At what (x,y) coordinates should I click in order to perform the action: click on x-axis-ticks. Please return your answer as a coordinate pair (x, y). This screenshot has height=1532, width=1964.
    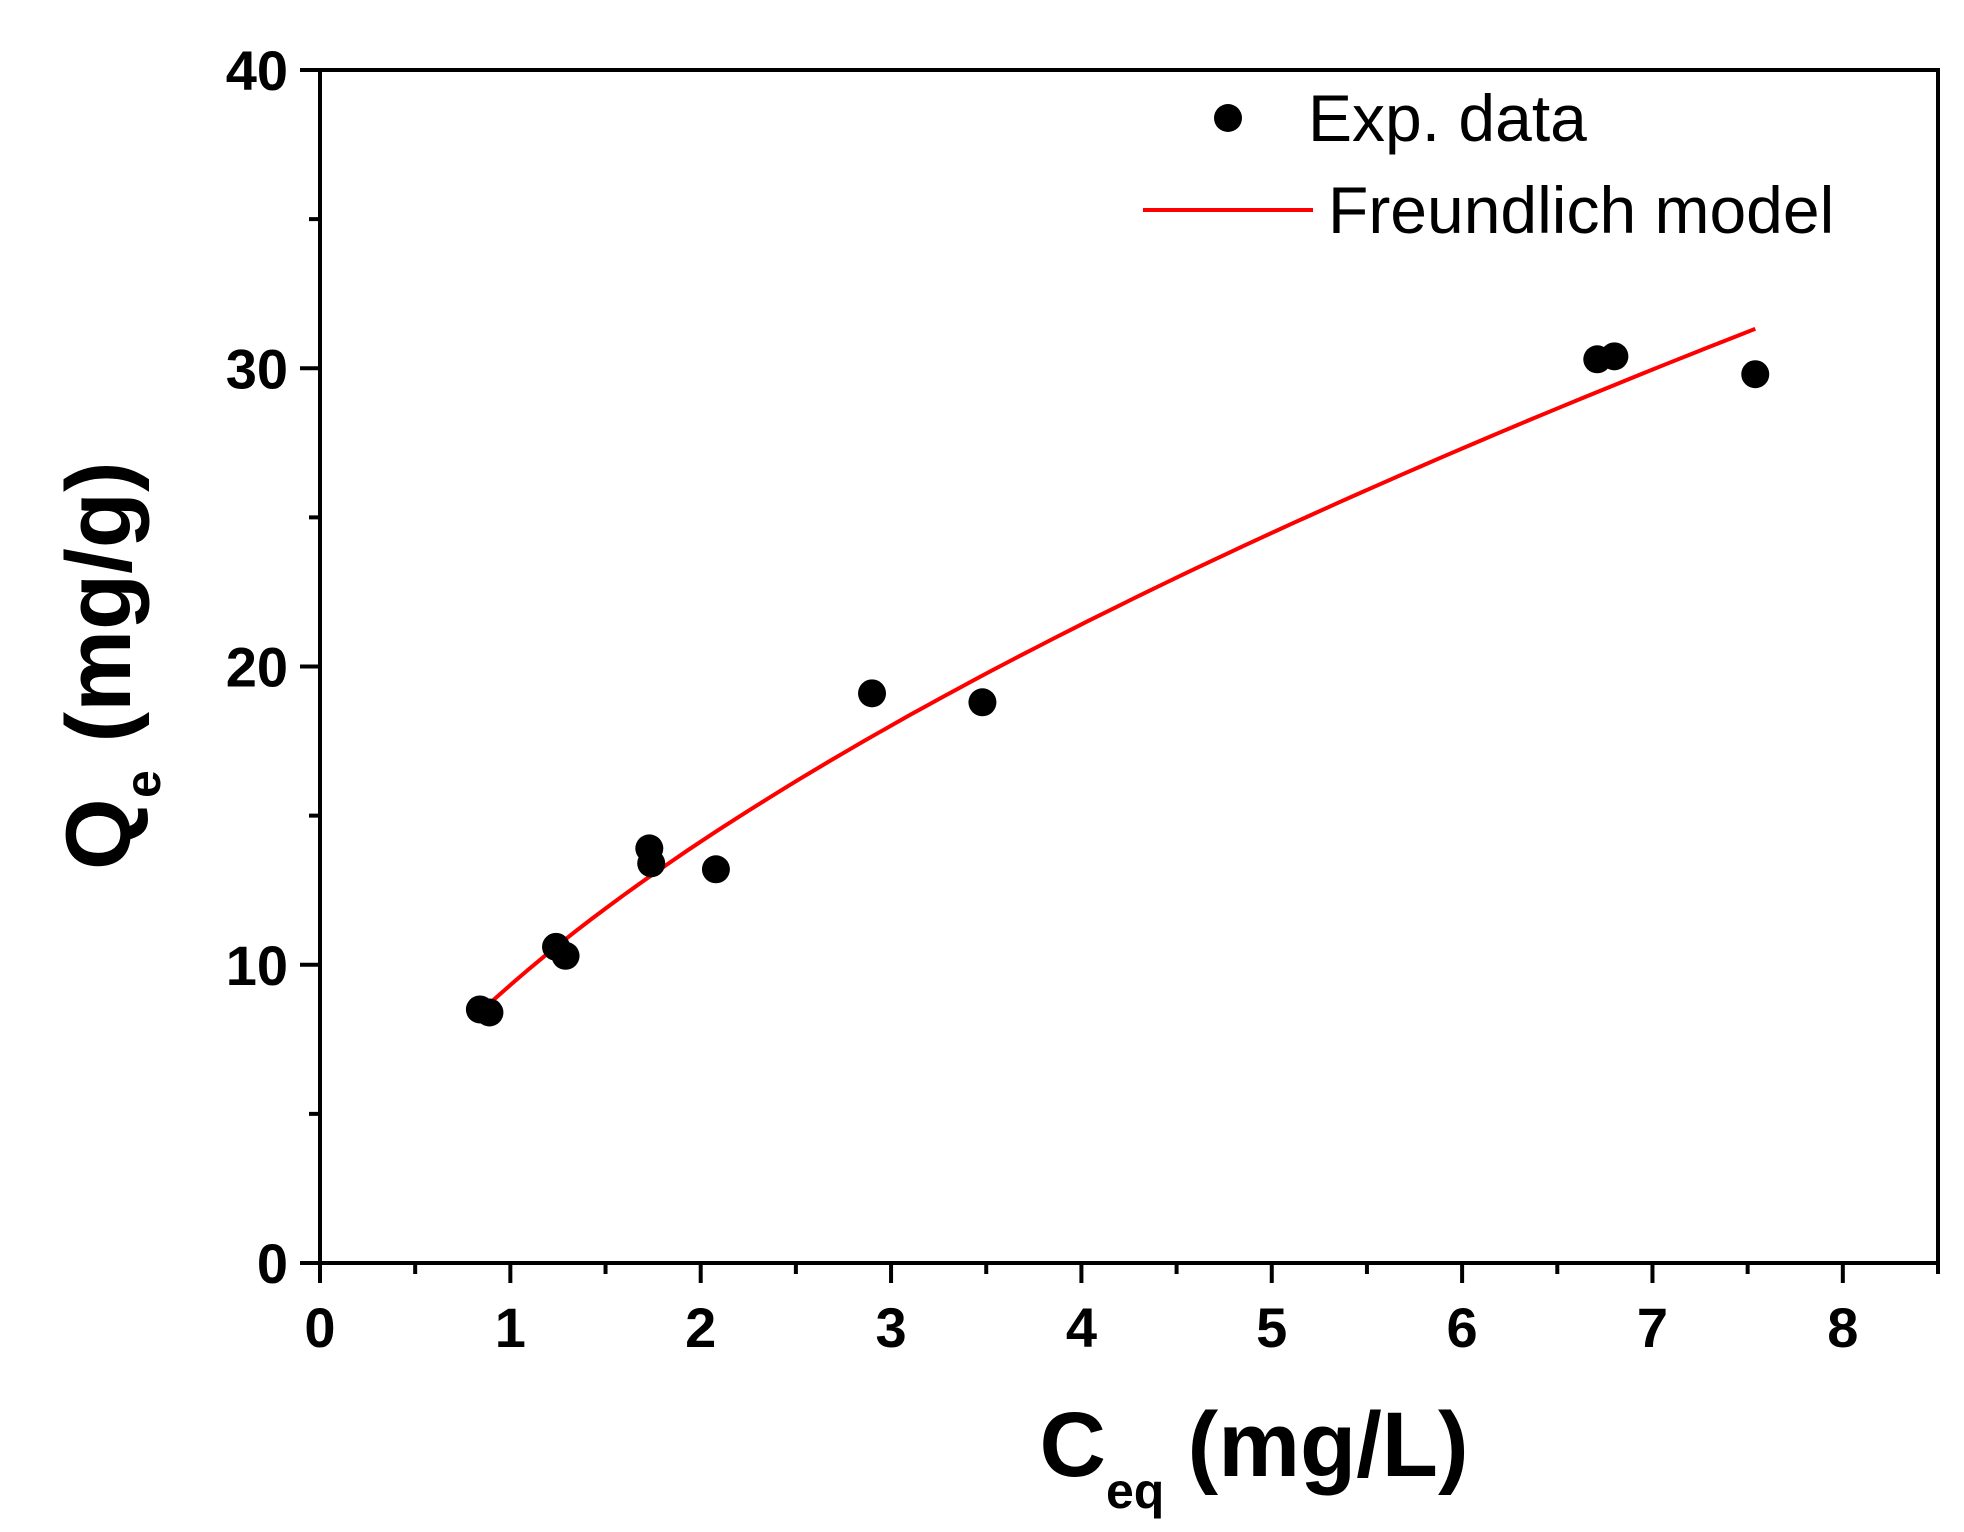
    Looking at the image, I should click on (1129, 1273).